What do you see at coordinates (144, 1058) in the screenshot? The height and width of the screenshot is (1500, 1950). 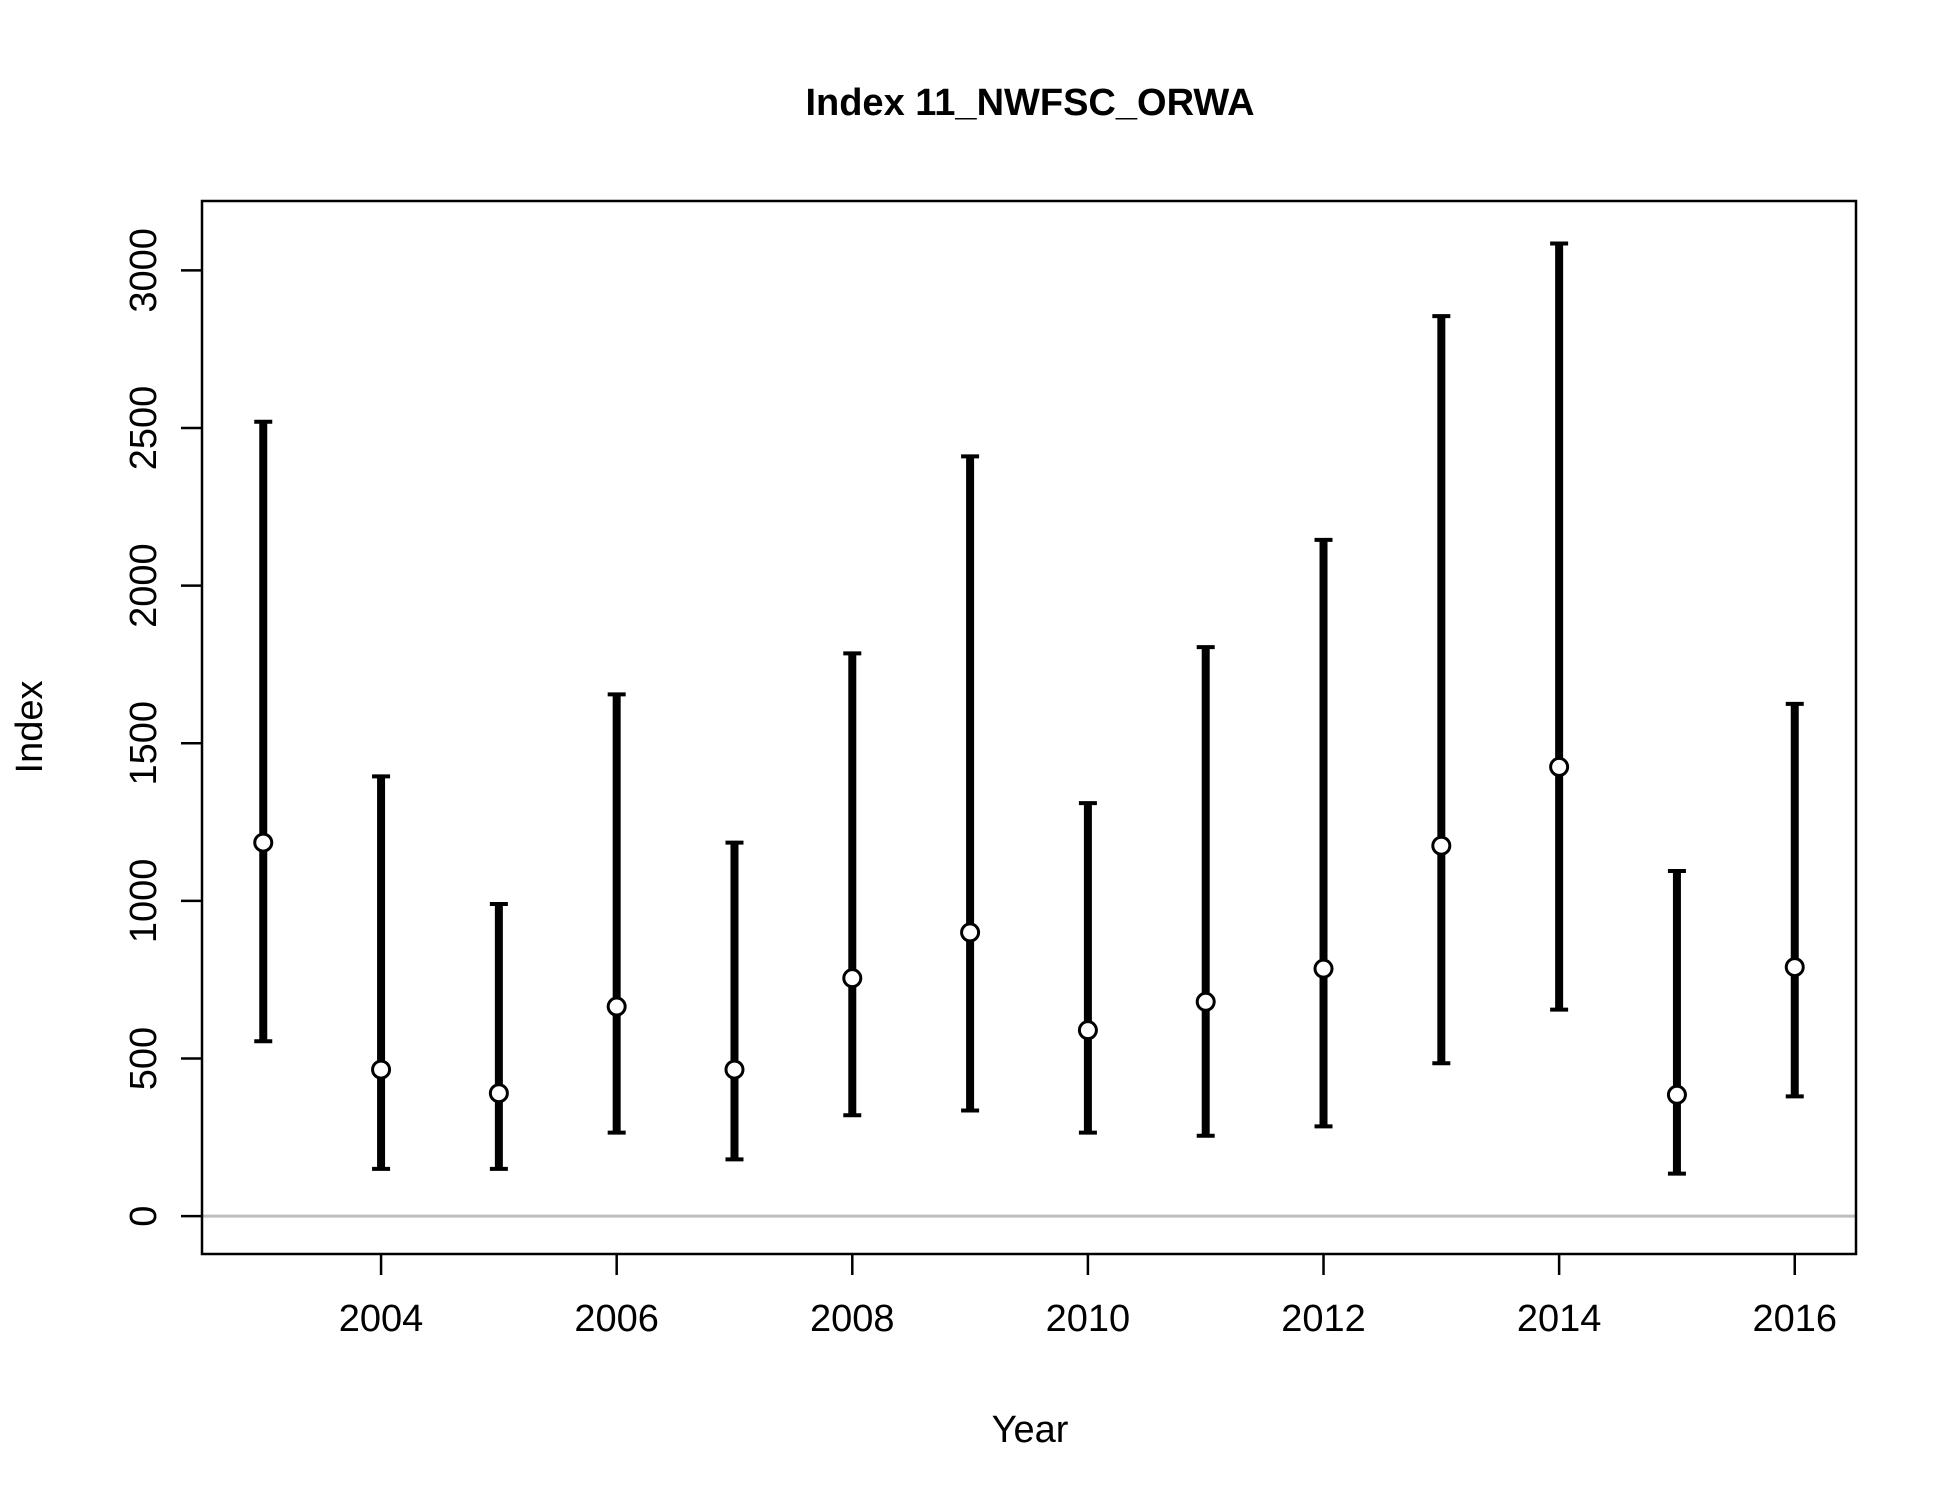 I see `y-tick-label: 500` at bounding box center [144, 1058].